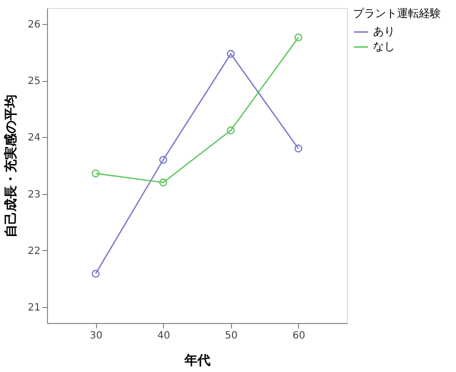  Describe the element at coordinates (197, 361) in the screenshot. I see `x-axis-title: 年代` at that location.